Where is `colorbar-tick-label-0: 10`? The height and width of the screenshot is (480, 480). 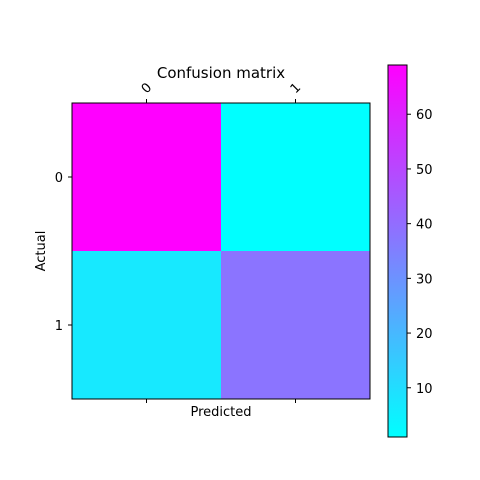
colorbar-tick-label-0: 10 is located at coordinates (424, 389).